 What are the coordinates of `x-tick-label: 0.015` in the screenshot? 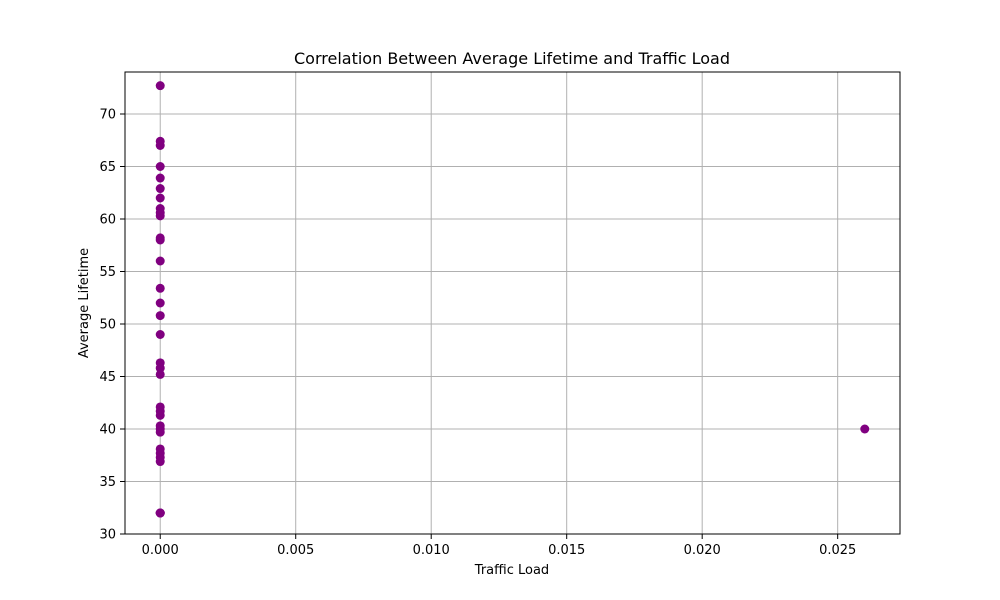 It's located at (566, 550).